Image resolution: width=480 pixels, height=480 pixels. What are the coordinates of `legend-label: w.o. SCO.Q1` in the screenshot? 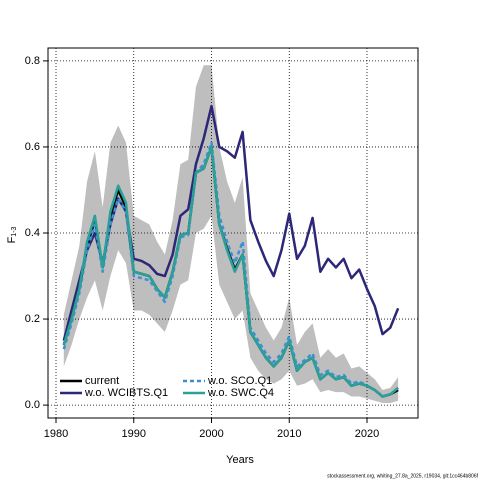 It's located at (239, 381).